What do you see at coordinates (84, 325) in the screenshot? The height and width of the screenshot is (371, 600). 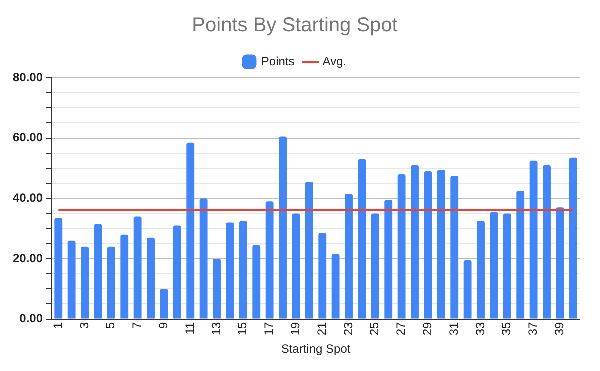 I see `x-tick-label: 3` at bounding box center [84, 325].